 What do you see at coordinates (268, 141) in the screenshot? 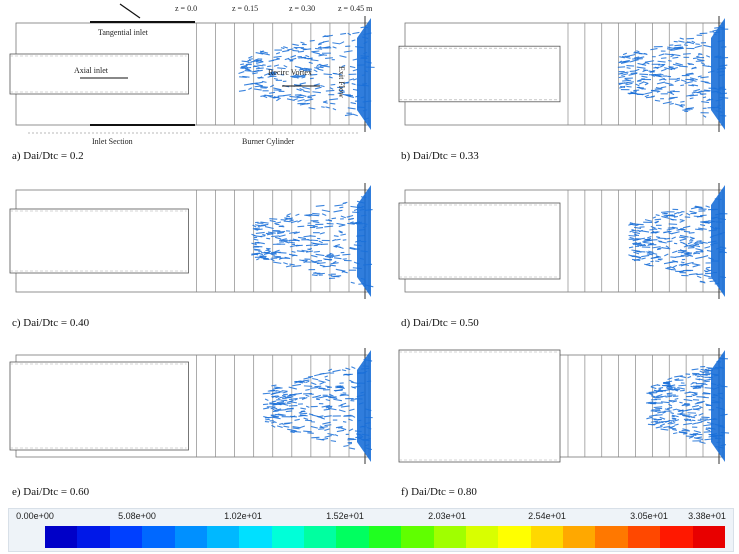
I see `burner-cylinder-label: Burner Cylinder` at bounding box center [268, 141].